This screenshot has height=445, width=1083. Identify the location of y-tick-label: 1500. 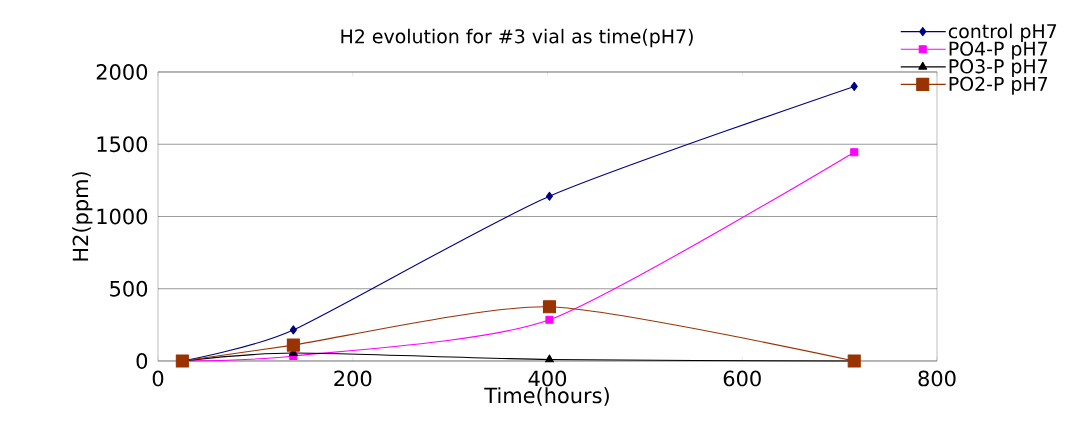
(122, 144).